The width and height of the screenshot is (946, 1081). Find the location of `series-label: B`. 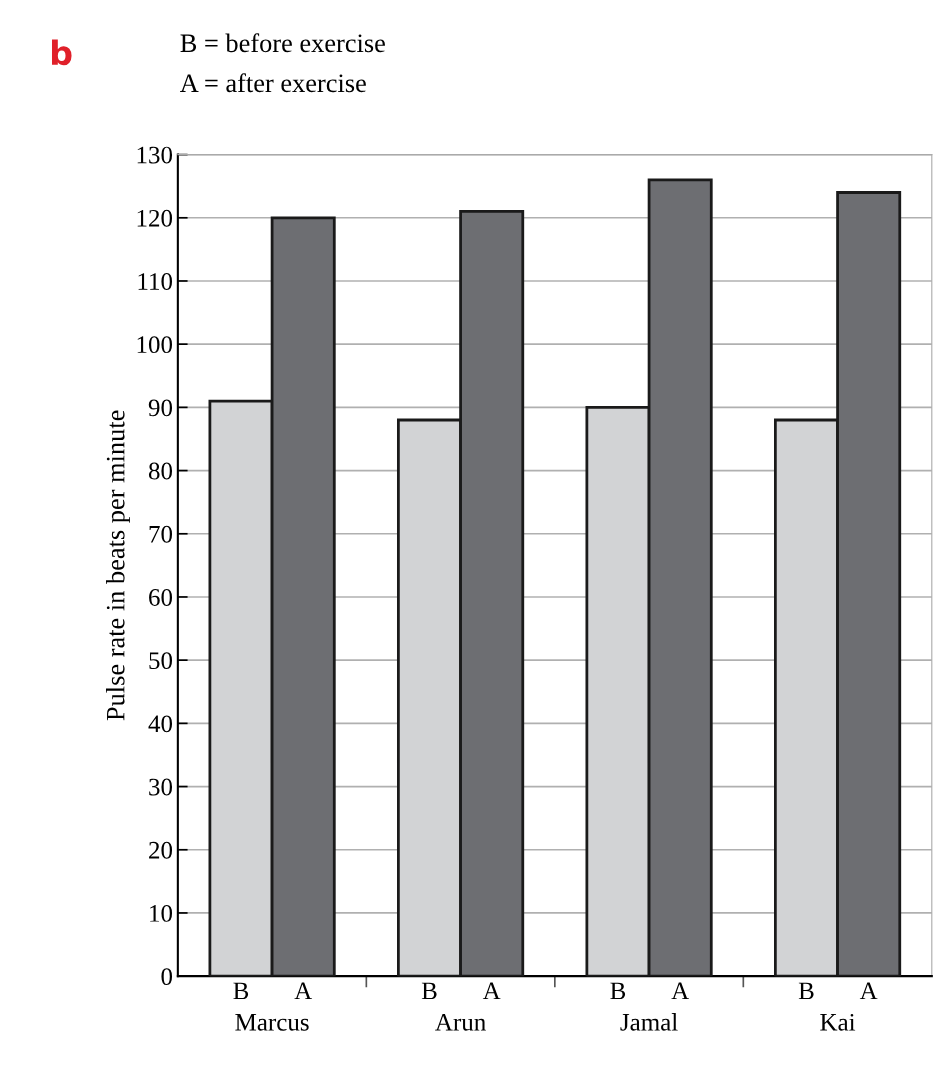

series-label: B is located at coordinates (241, 991).